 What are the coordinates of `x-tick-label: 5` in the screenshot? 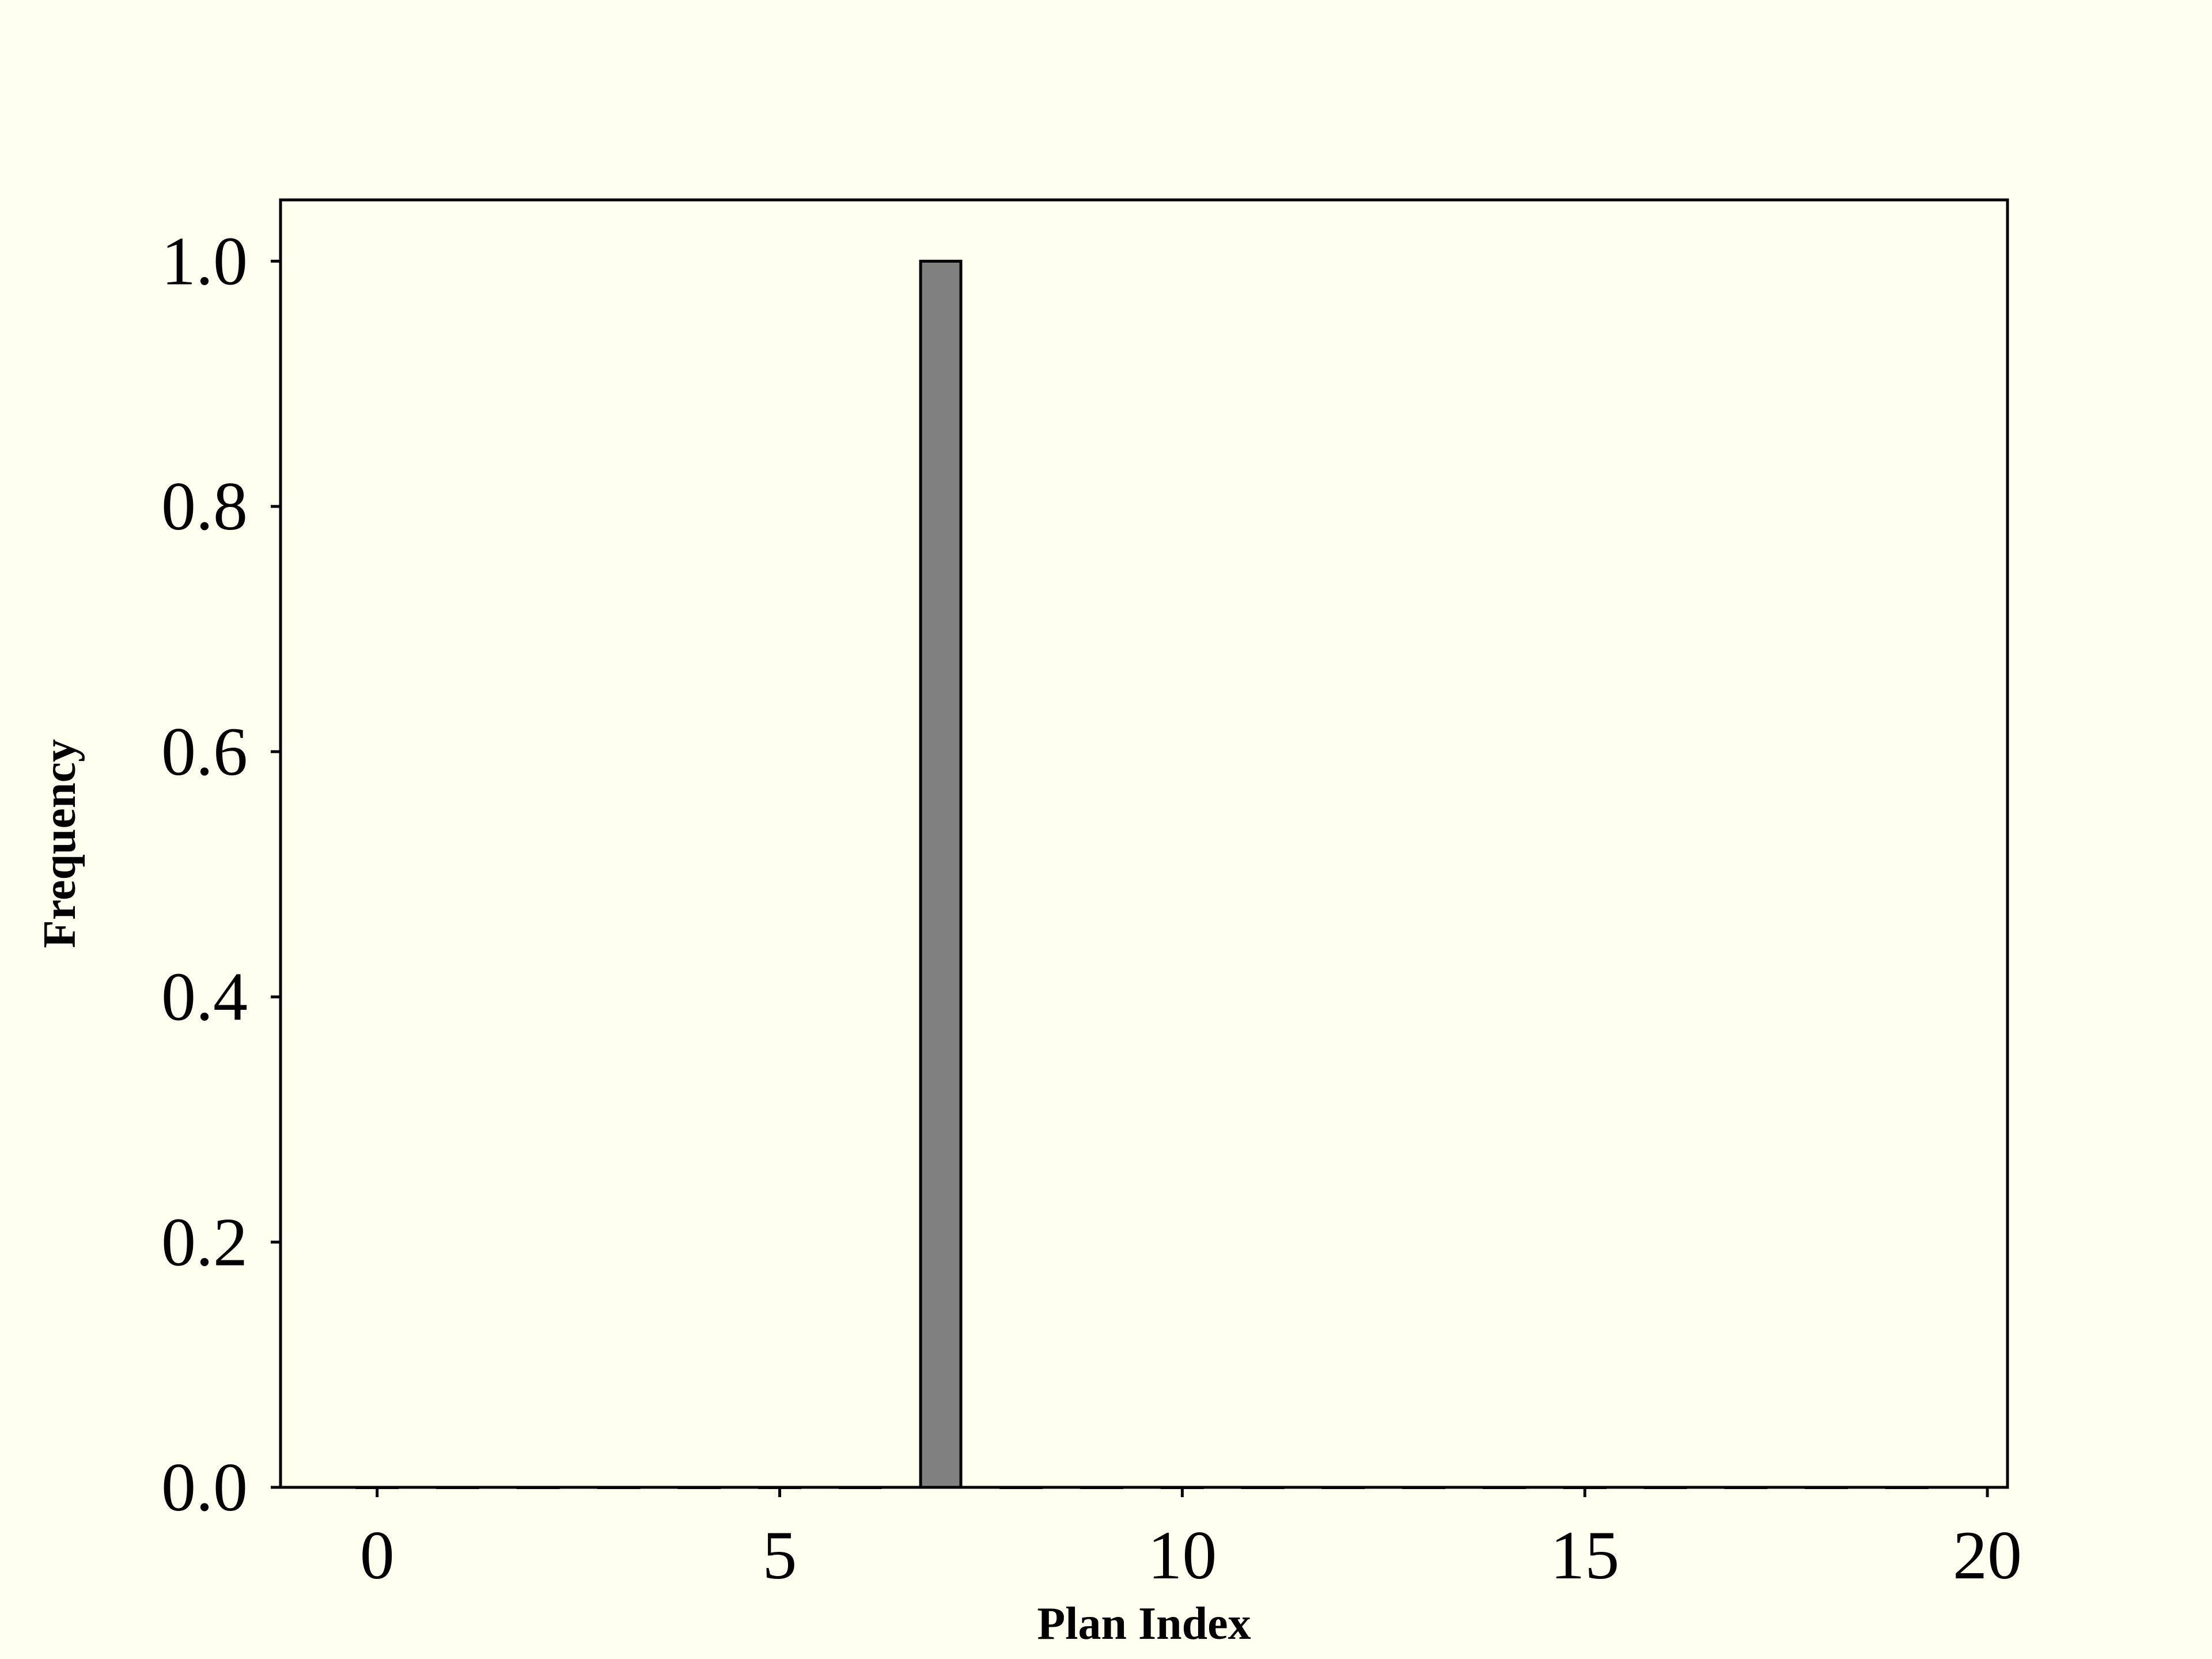 It's located at (780, 1555).